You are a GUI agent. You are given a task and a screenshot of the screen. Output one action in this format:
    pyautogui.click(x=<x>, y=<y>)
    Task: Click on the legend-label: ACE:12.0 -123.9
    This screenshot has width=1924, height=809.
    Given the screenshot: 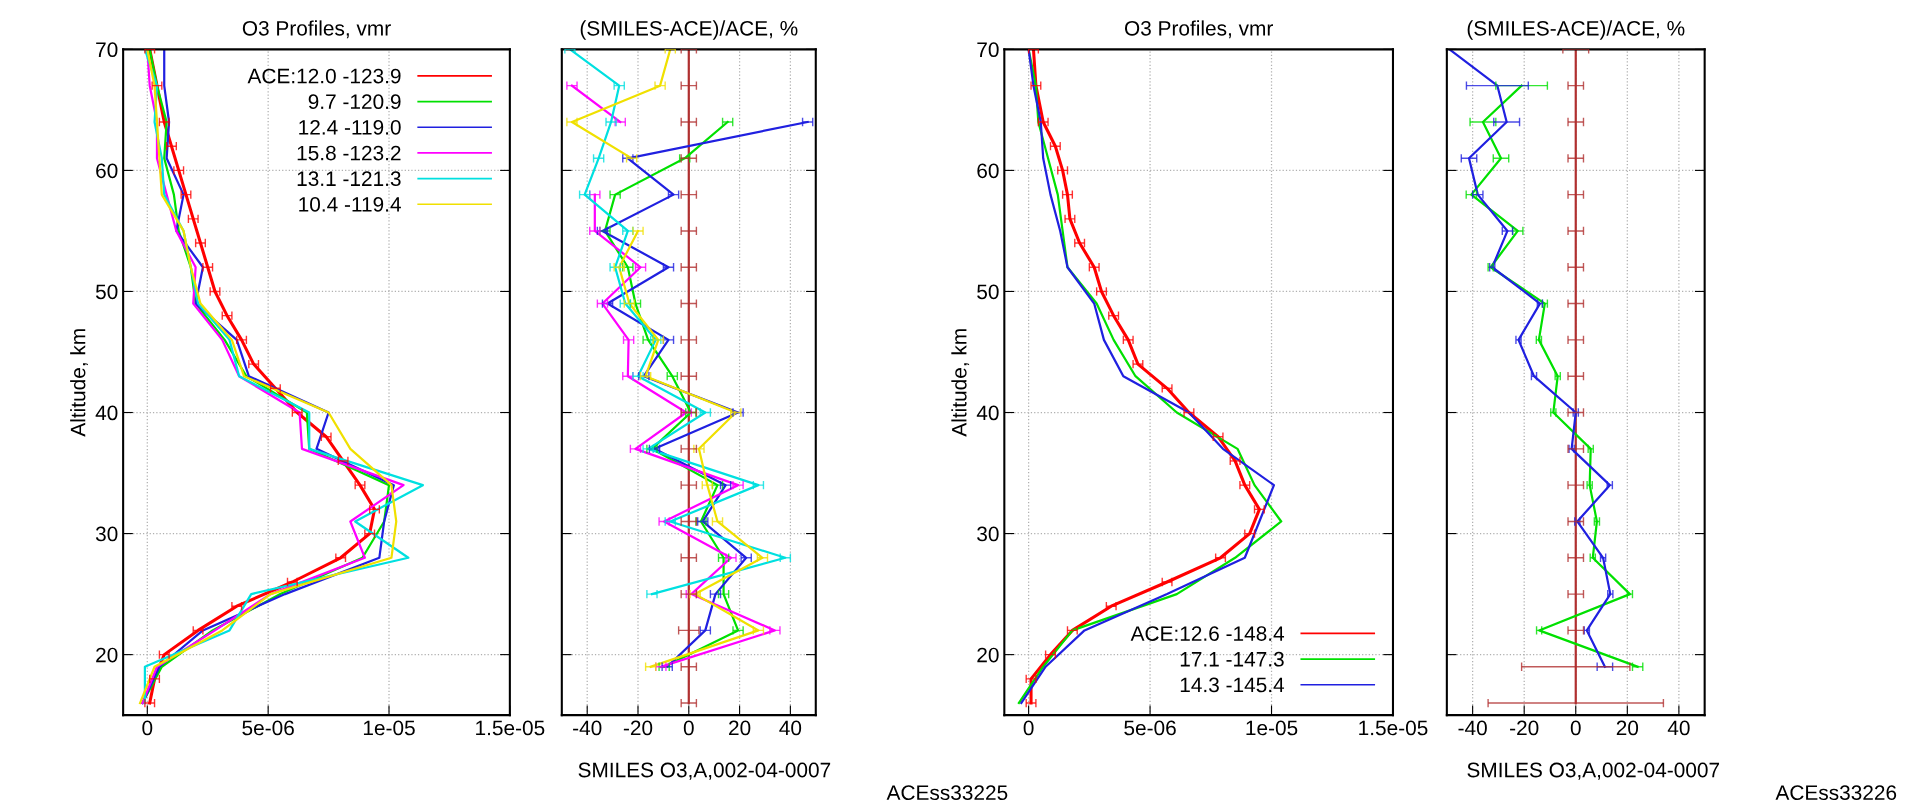 What is the action you would take?
    pyautogui.click(x=324, y=76)
    